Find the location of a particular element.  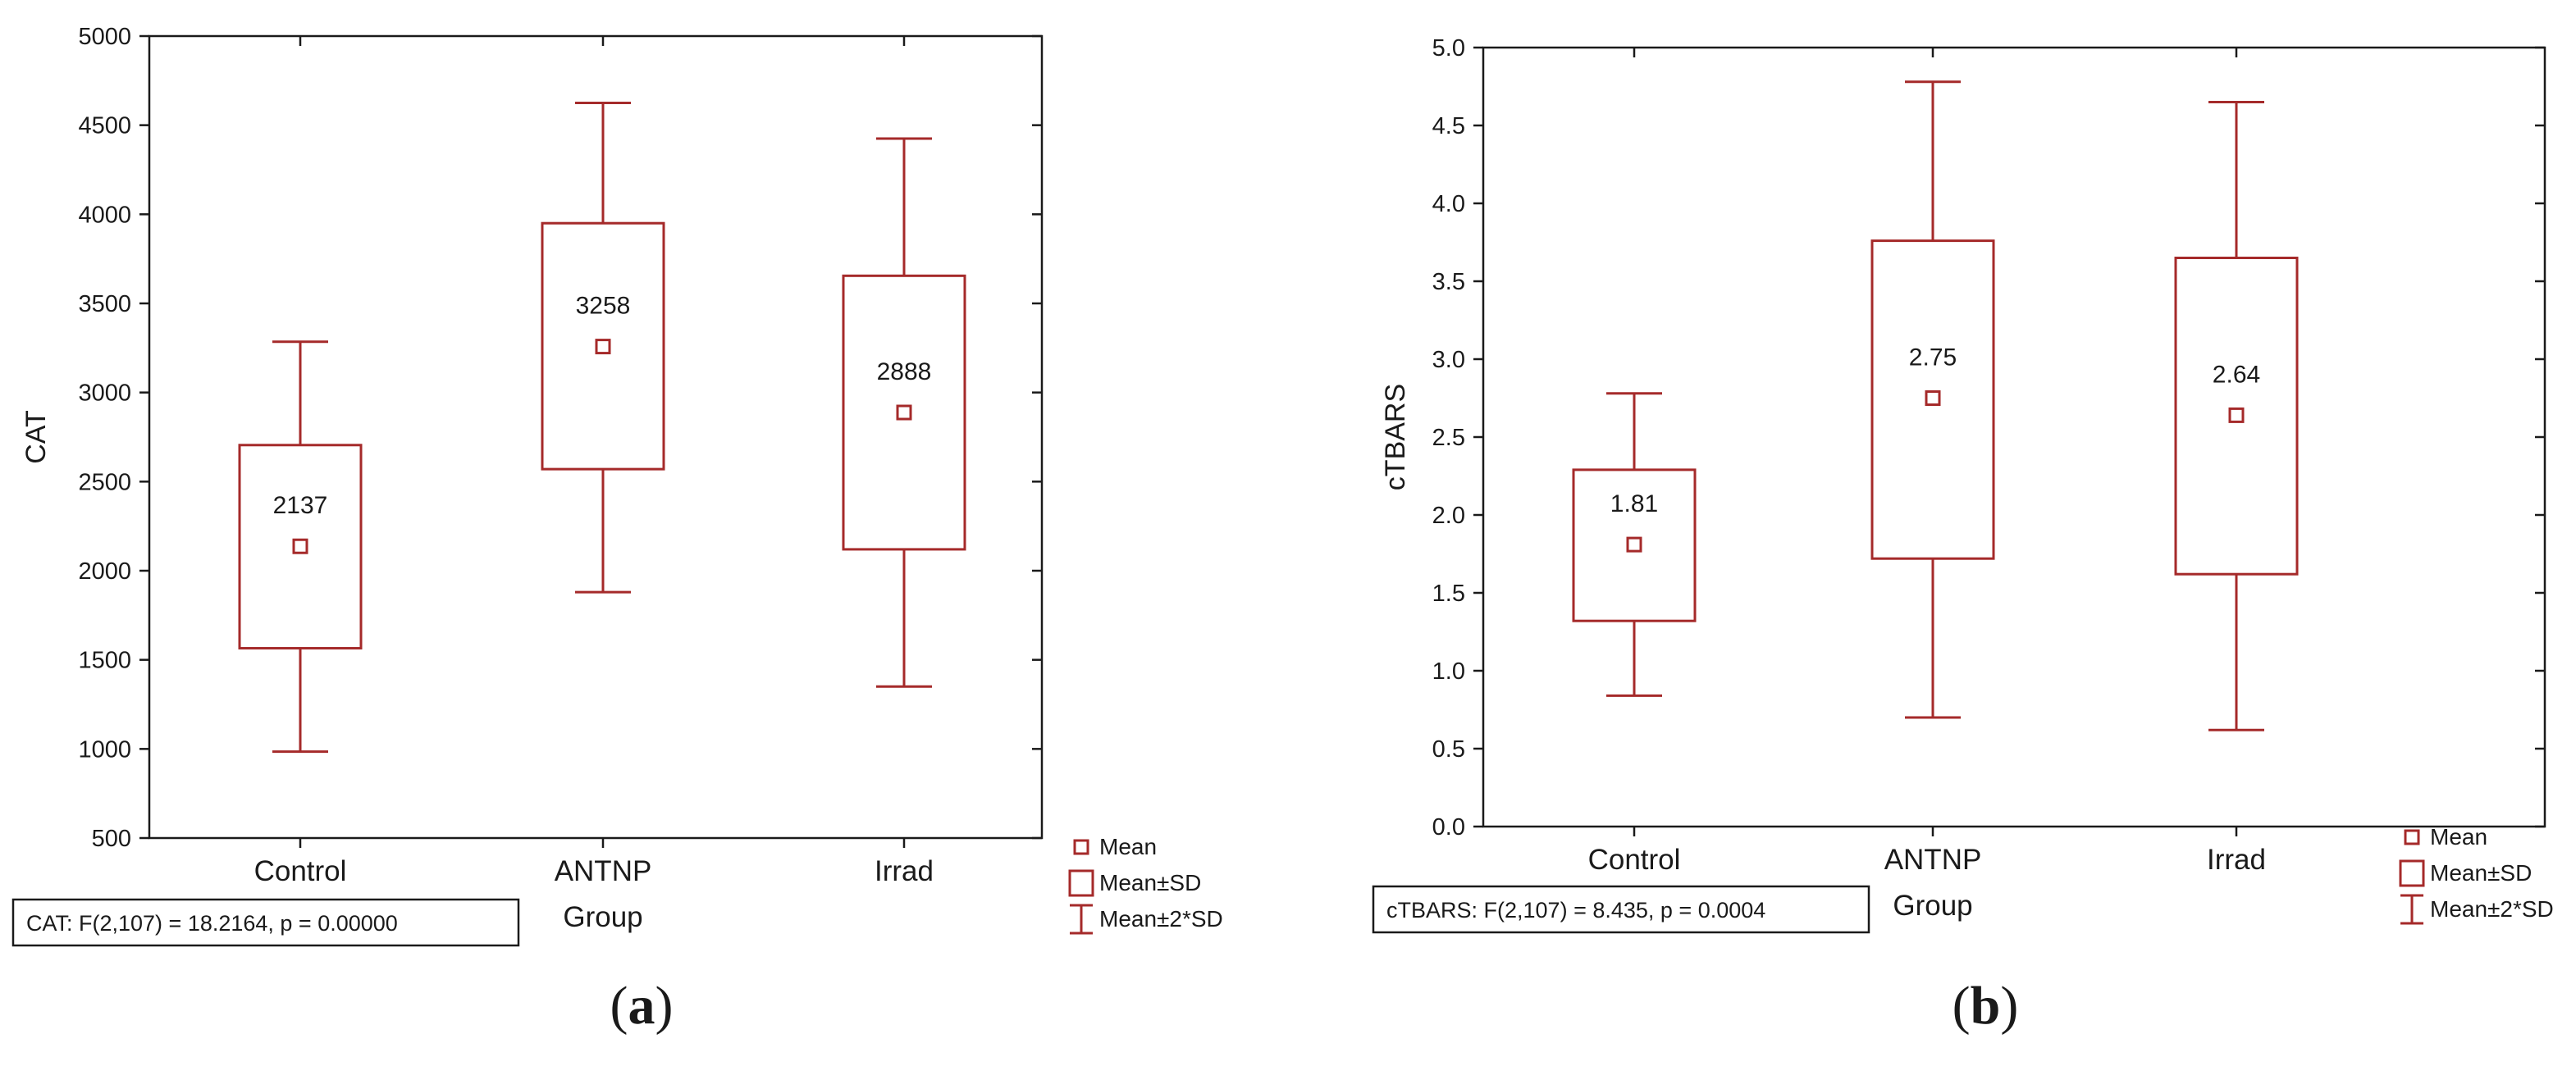

y-tick-label: 3.0 is located at coordinates (1448, 360).